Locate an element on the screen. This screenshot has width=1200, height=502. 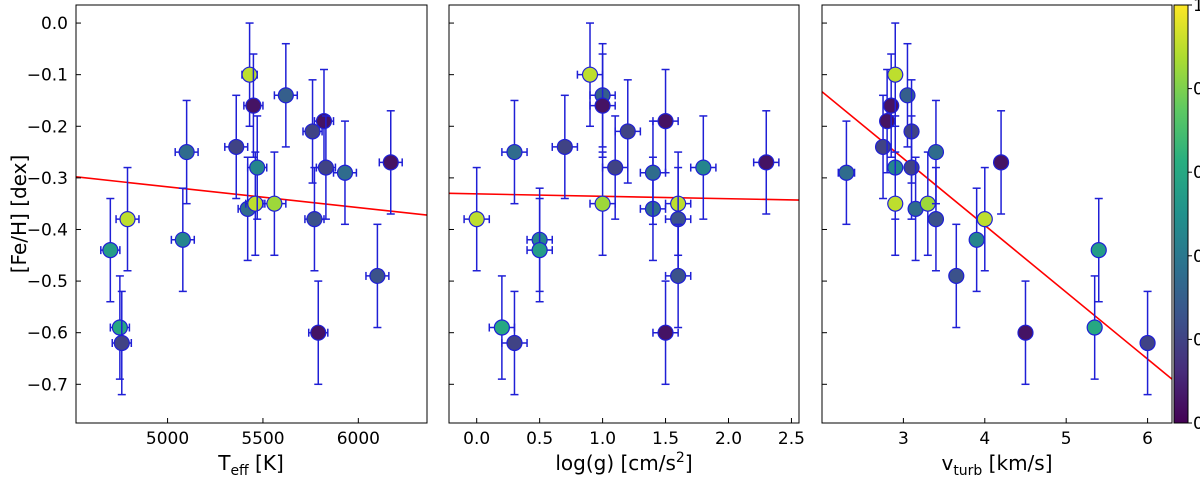
y-axis-label: [Fe/H] [dex] is located at coordinates (19, 214).